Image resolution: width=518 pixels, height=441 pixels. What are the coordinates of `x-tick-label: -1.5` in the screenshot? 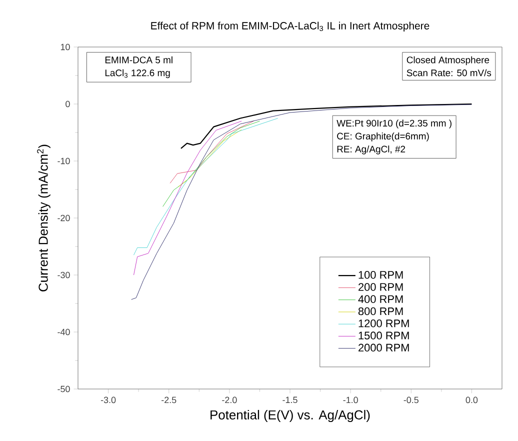 It's located at (290, 400).